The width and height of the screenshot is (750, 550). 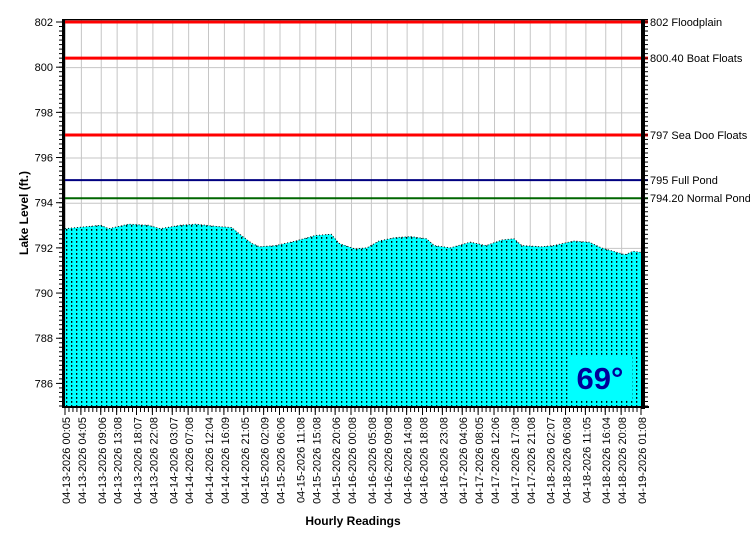 I want to click on x-axis-tick-label: 04-14-2026 07:08, so click(x=190, y=460).